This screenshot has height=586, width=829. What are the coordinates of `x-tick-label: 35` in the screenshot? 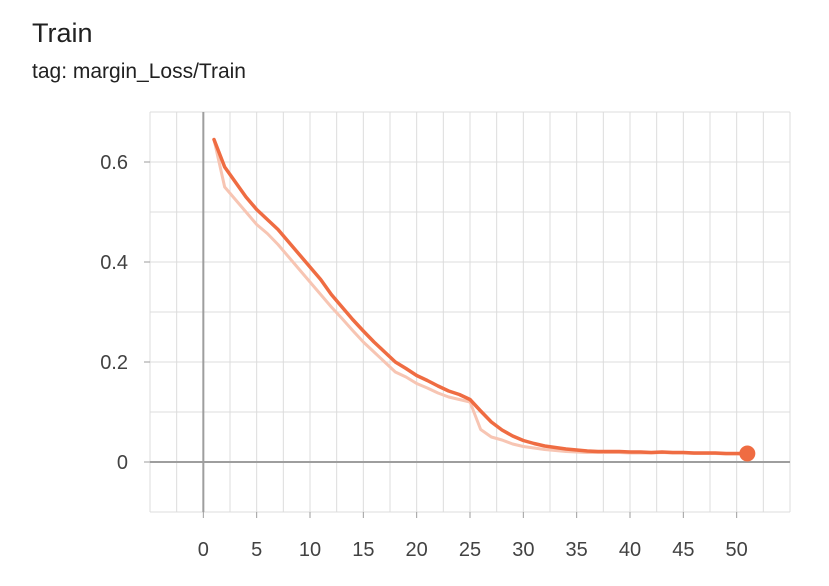 It's located at (577, 550).